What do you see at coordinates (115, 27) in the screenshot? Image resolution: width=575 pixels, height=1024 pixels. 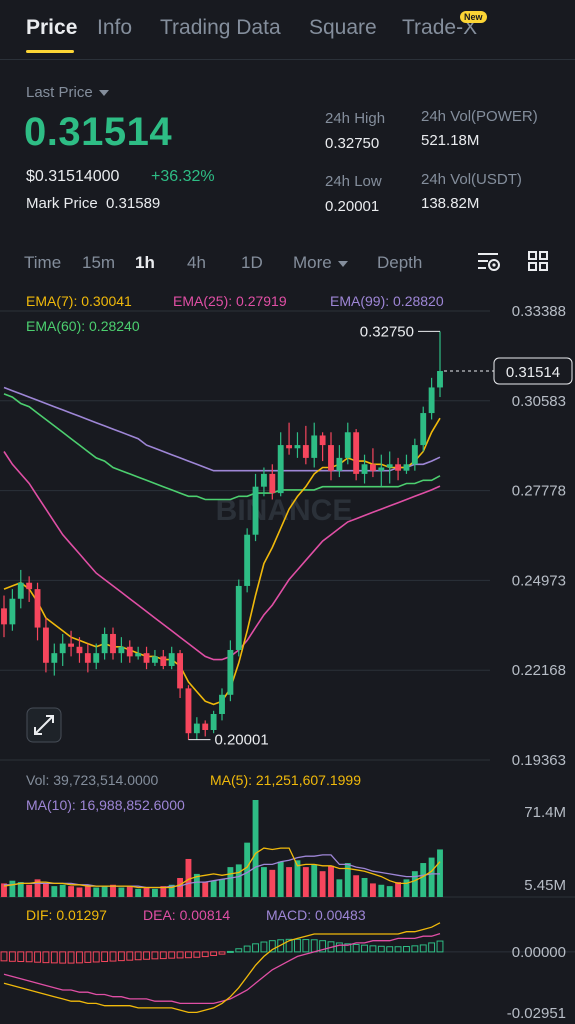 I see `tab-info: Info` at bounding box center [115, 27].